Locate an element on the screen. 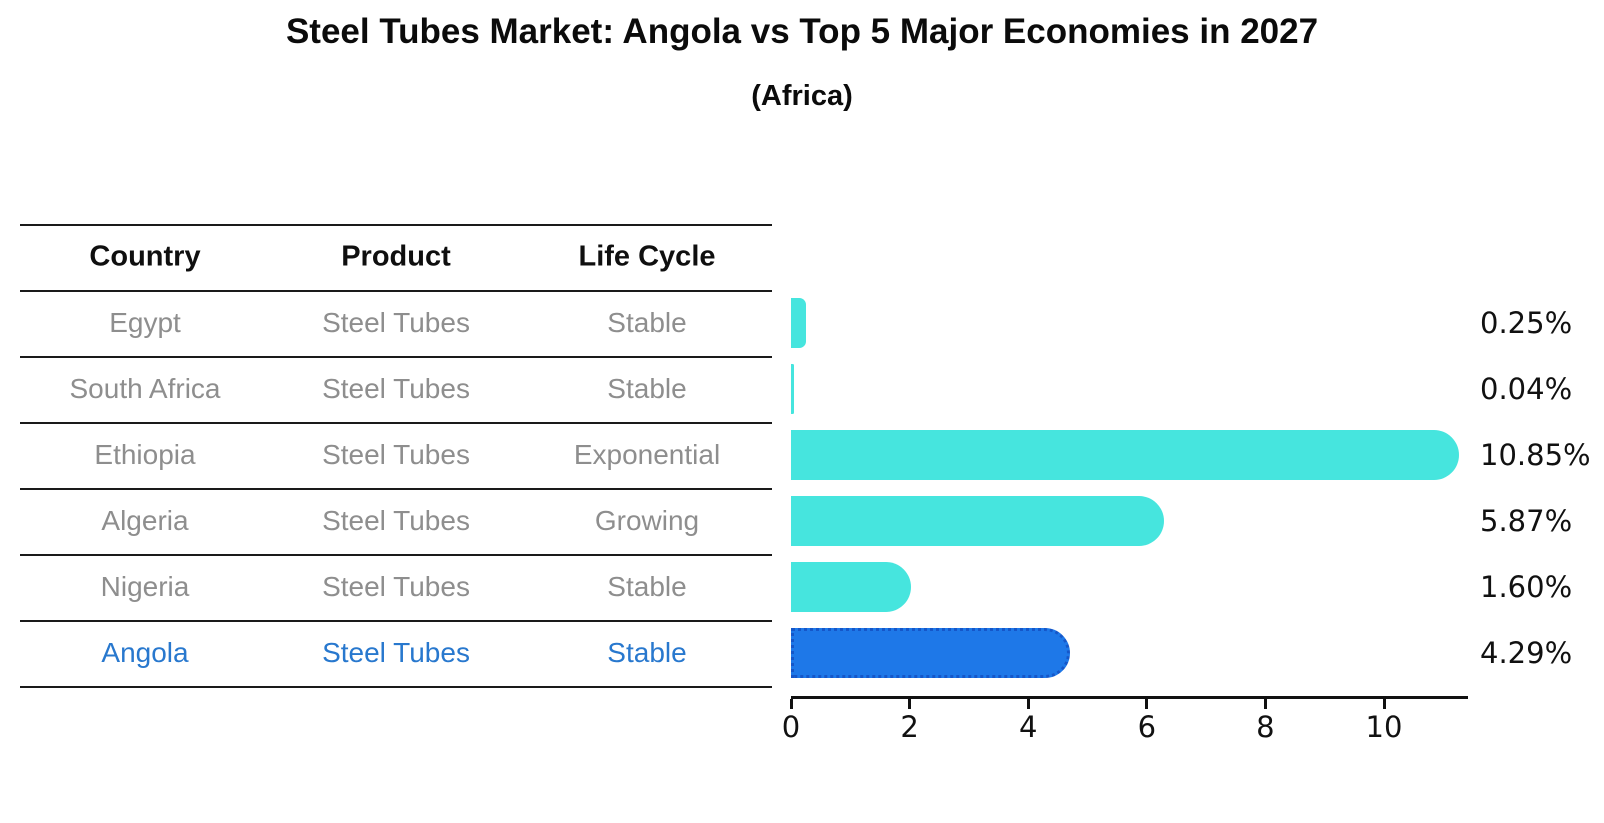 This screenshot has width=1604, height=823. table-cell-life_cycle-algeria: Growing is located at coordinates (647, 520).